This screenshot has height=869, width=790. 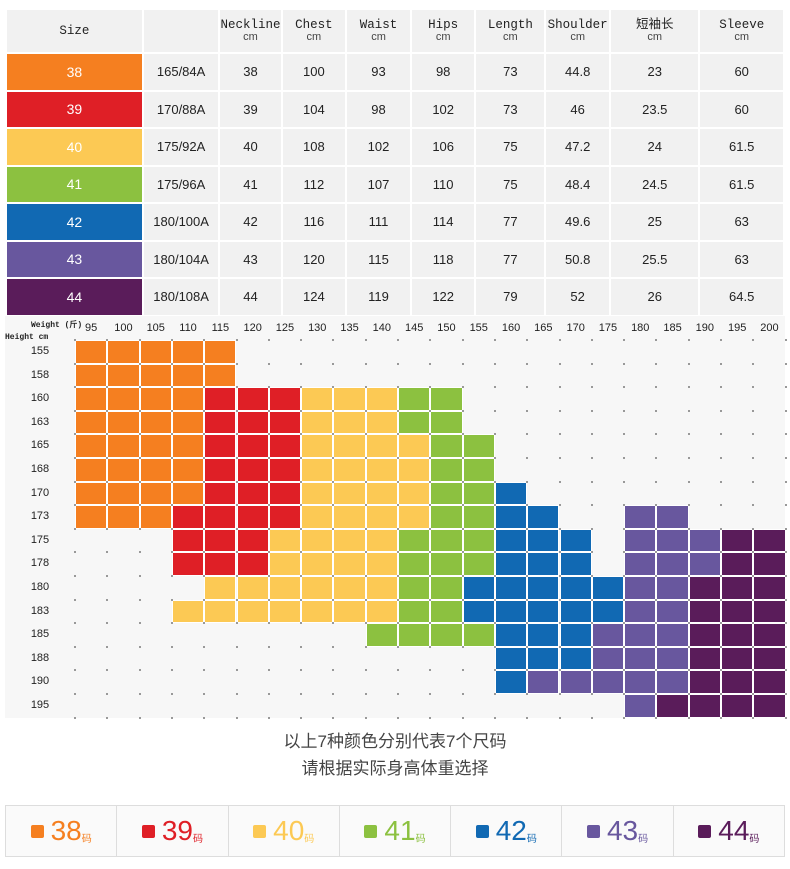 I want to click on value-cell: 42, so click(x=250, y=222).